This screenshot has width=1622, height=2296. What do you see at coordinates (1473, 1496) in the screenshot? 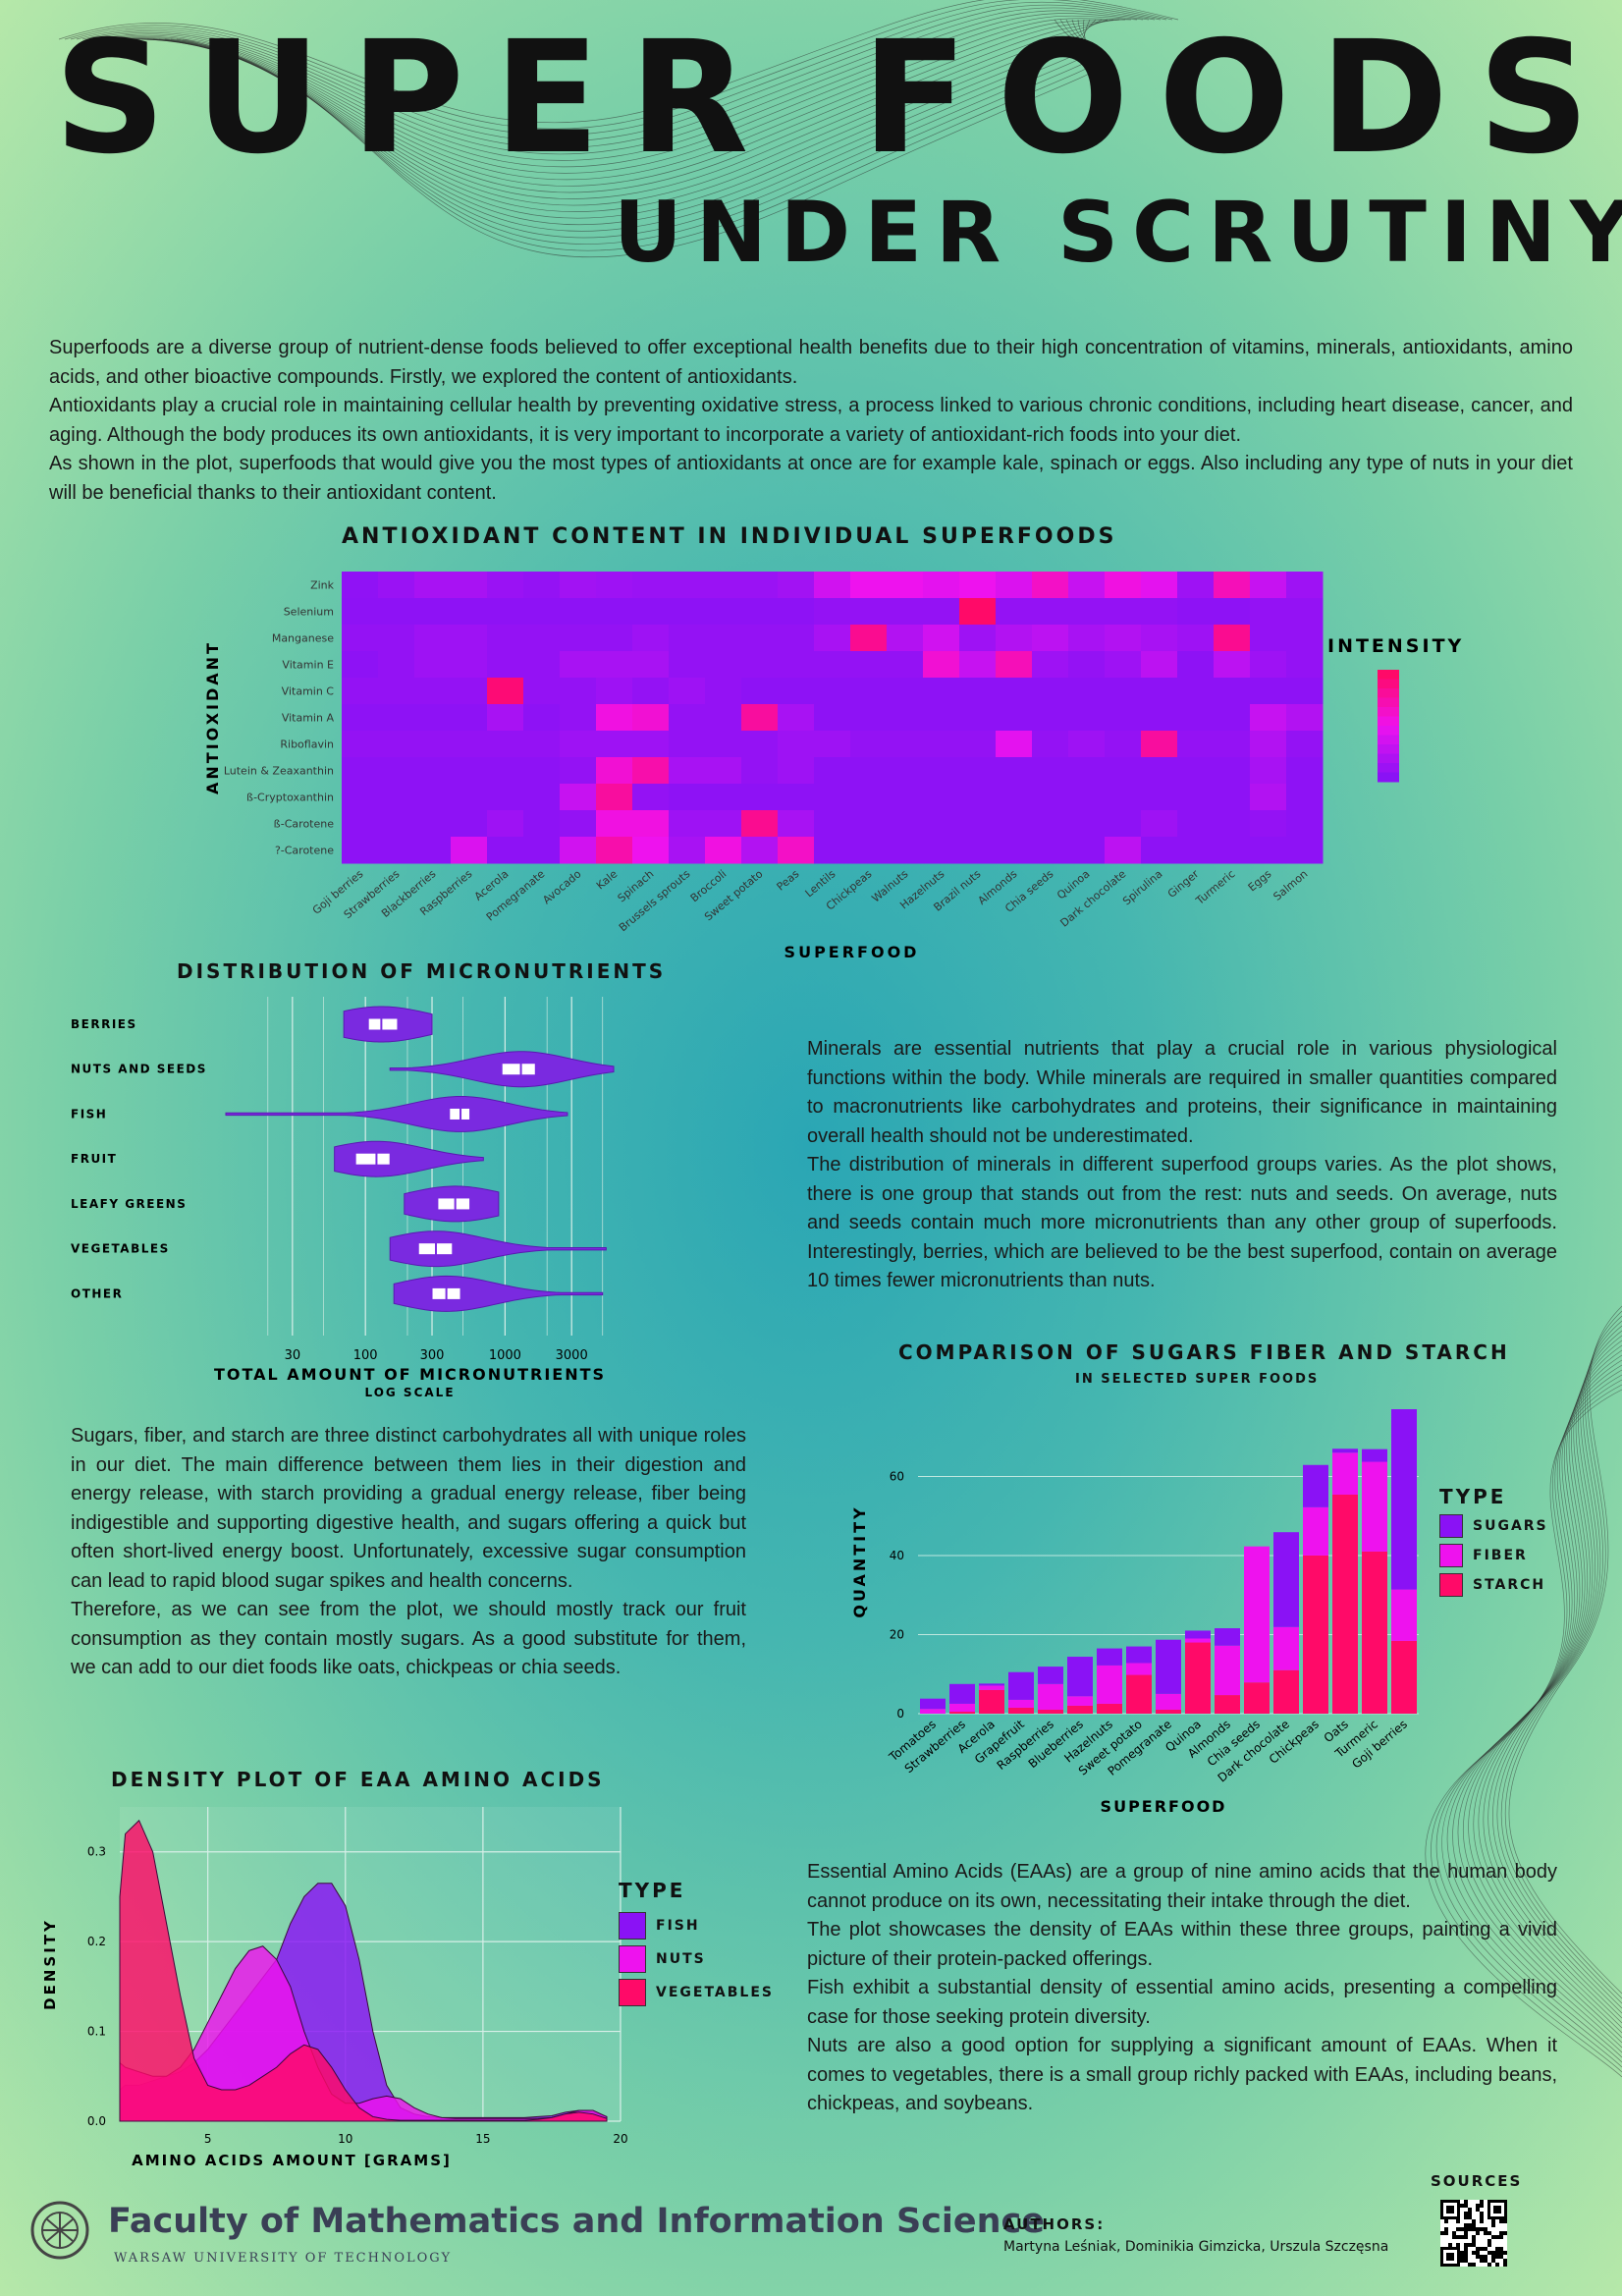
I see `bar-legend-title: TYPE` at bounding box center [1473, 1496].